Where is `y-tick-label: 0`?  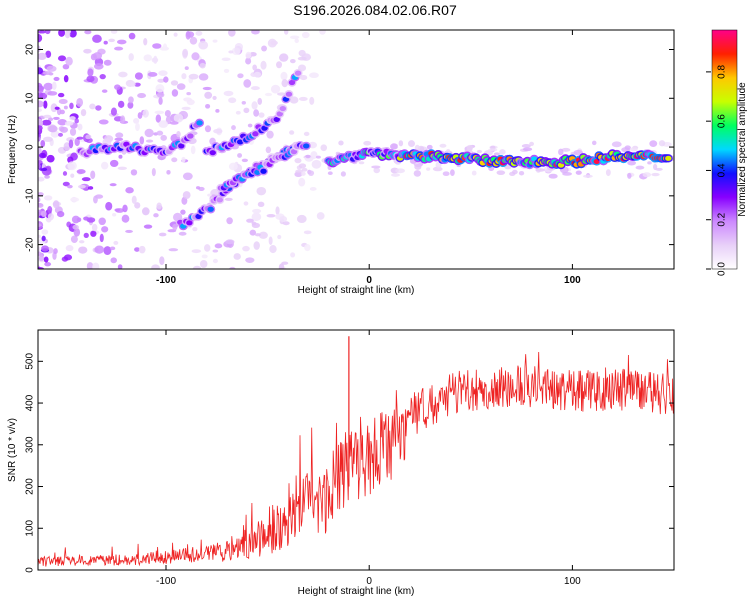
y-tick-label: 0 is located at coordinates (30, 570).